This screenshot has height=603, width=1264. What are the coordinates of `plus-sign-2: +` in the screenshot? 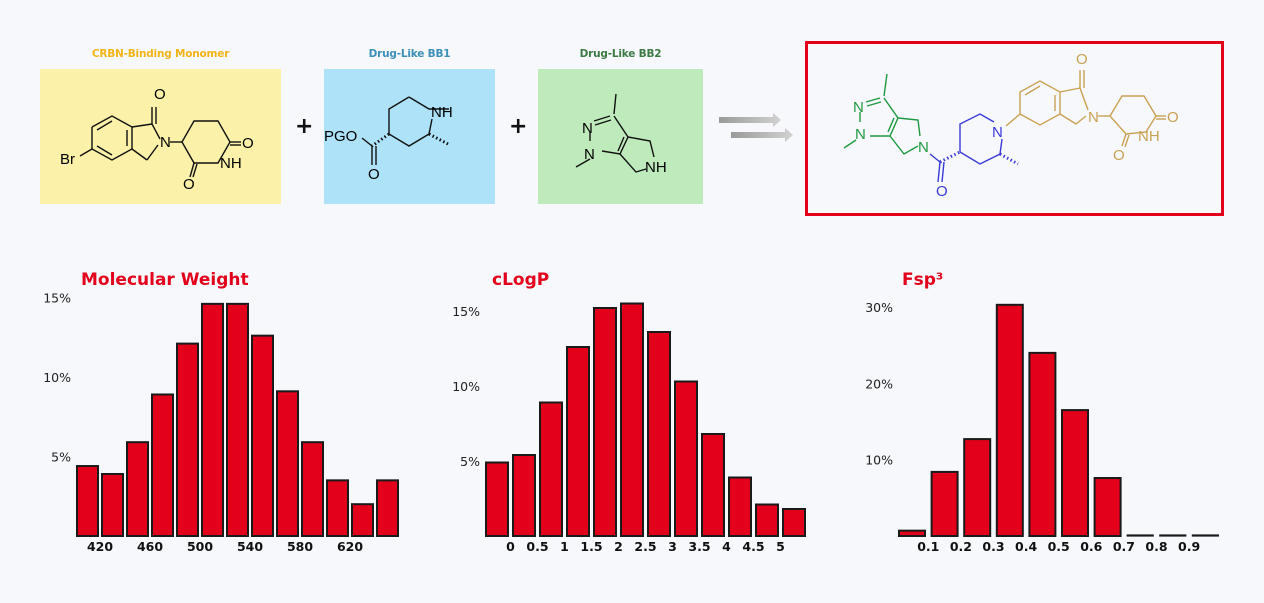 It's located at (518, 126).